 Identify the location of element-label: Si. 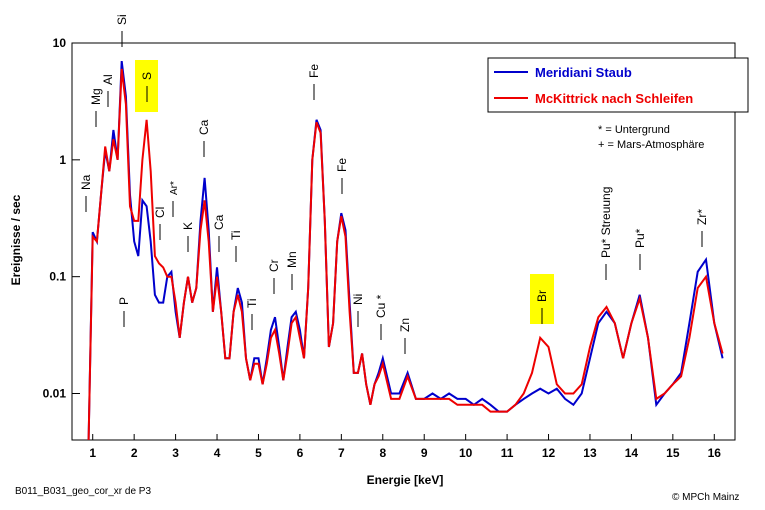
(122, 19).